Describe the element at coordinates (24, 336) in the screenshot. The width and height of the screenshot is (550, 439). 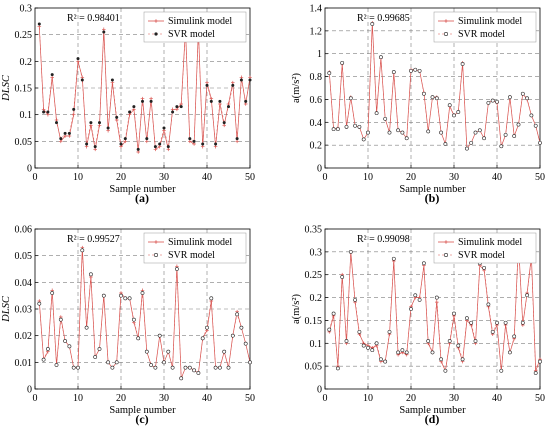
I see `y-tick-label: 0.02` at that location.